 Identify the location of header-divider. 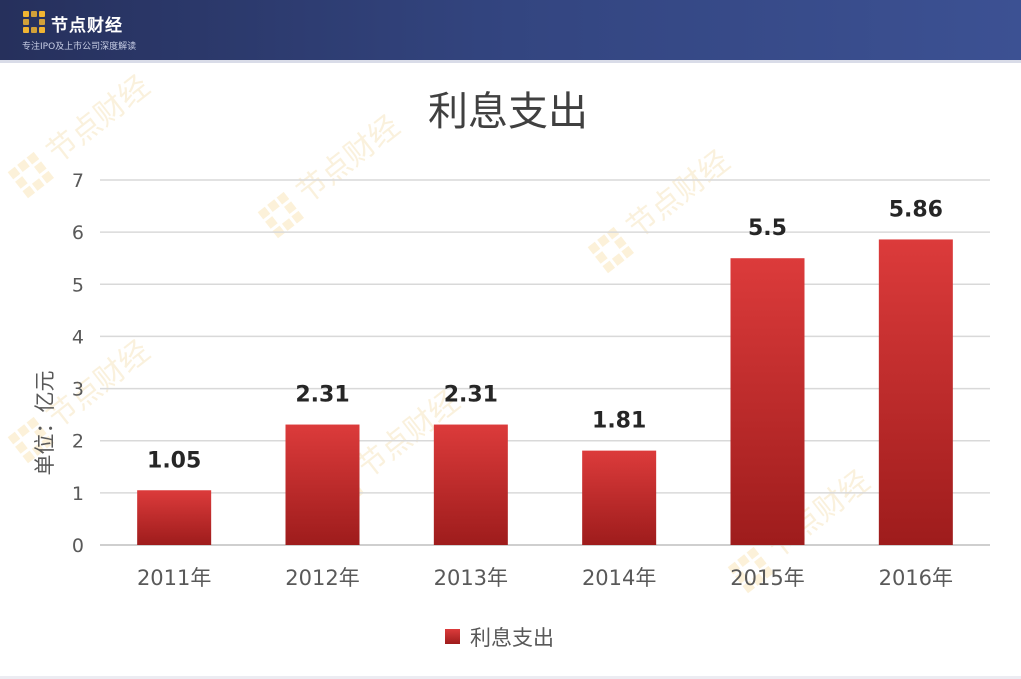
(510, 61).